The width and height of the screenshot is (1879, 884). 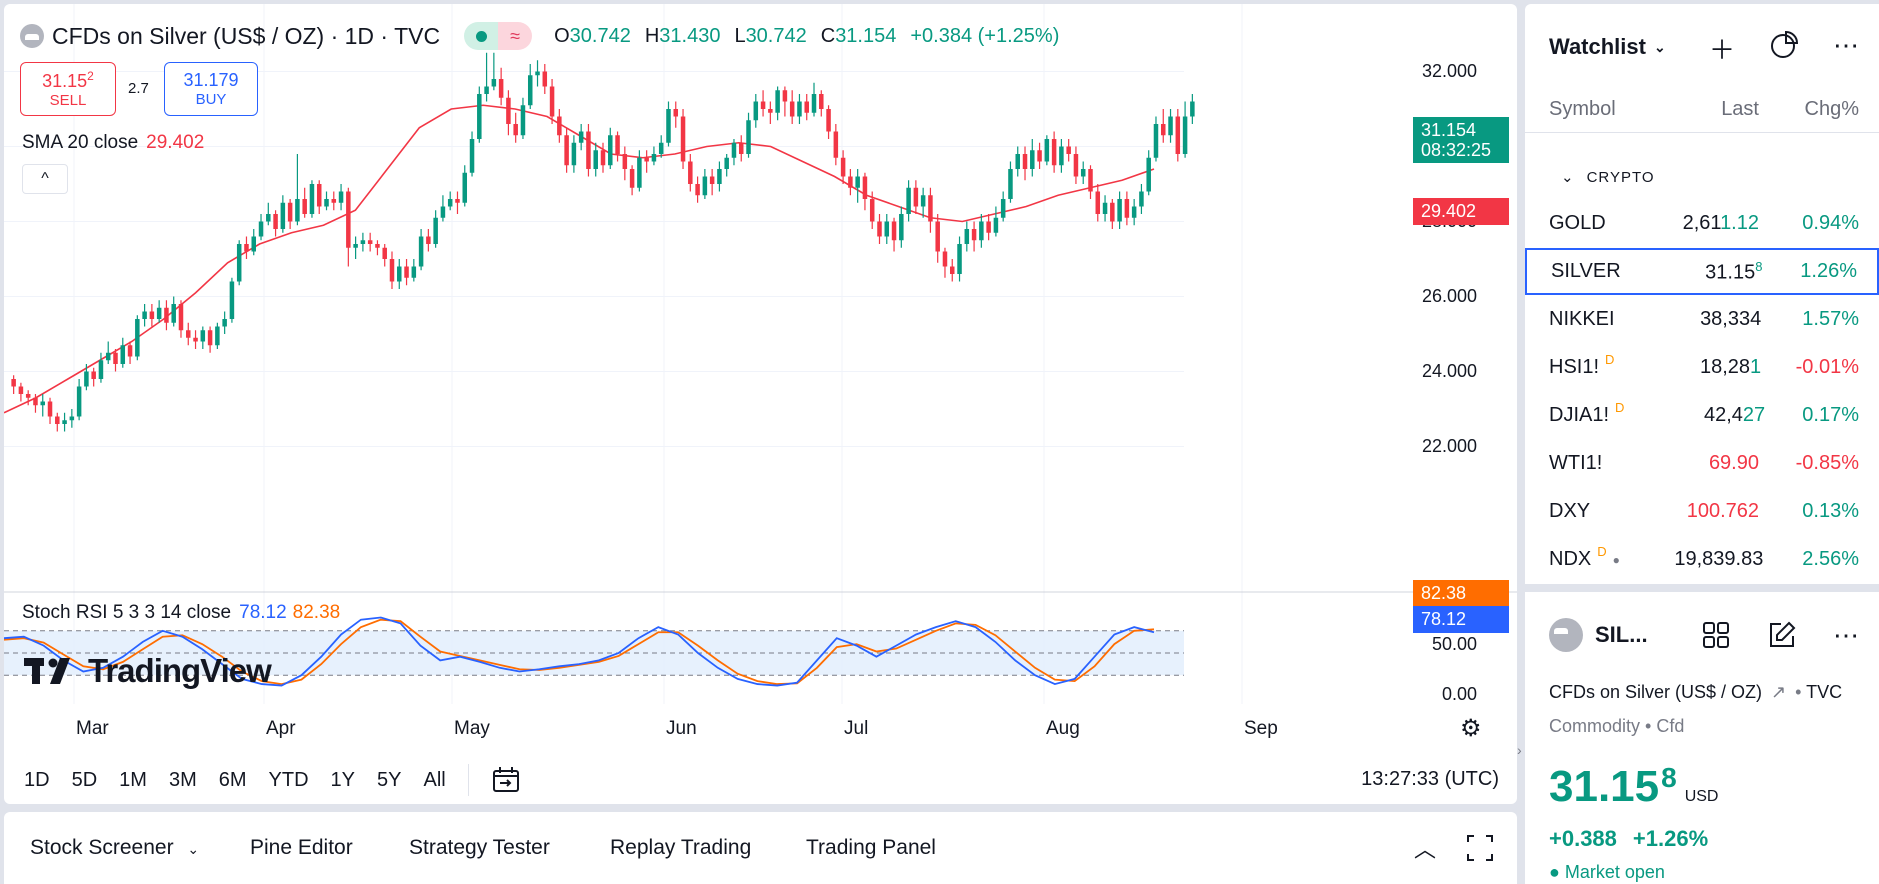 I want to click on stoch-rsi-legend: Stoch RSI 5 3 3 14 close 78.12 82.38, so click(x=181, y=612).